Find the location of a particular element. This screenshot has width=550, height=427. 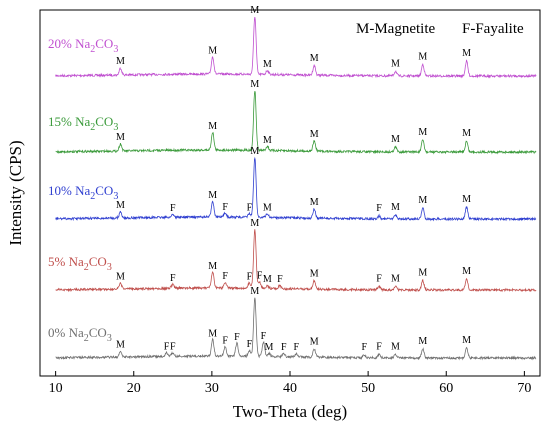

series-label-main: 10% Na is located at coordinates (69, 190).